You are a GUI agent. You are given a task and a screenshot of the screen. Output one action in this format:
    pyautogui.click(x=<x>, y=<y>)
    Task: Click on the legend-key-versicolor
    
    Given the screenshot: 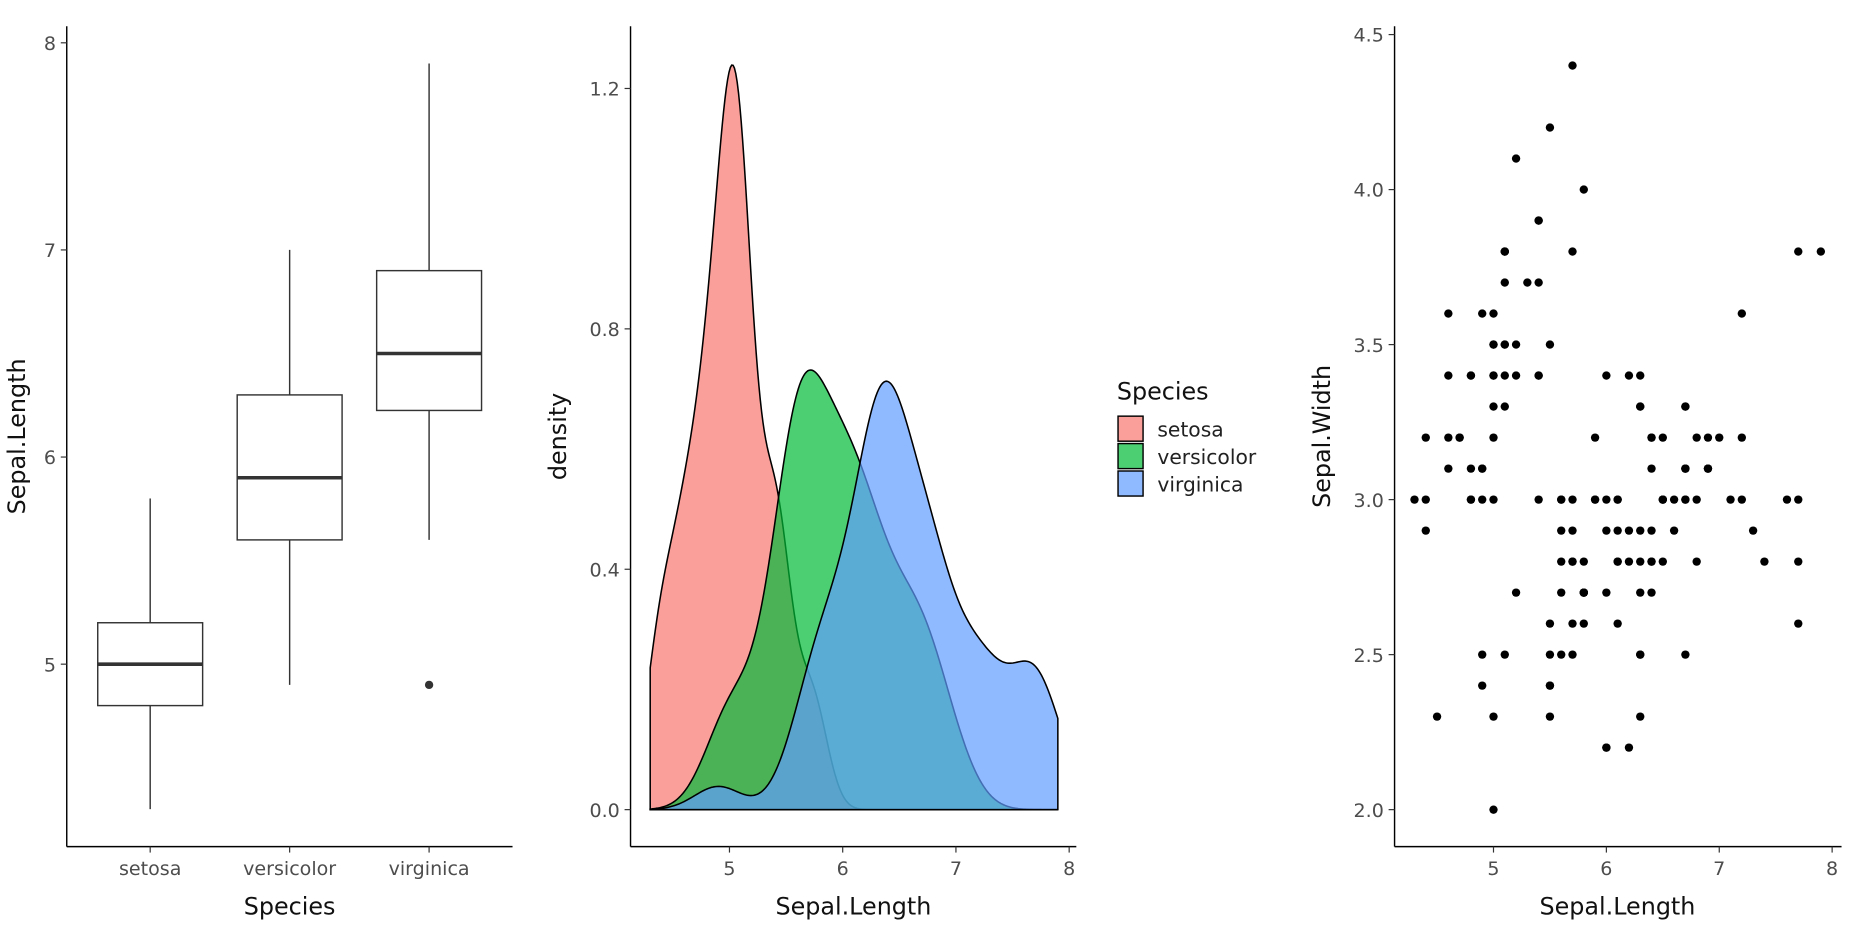 What is the action you would take?
    pyautogui.click(x=1130, y=456)
    